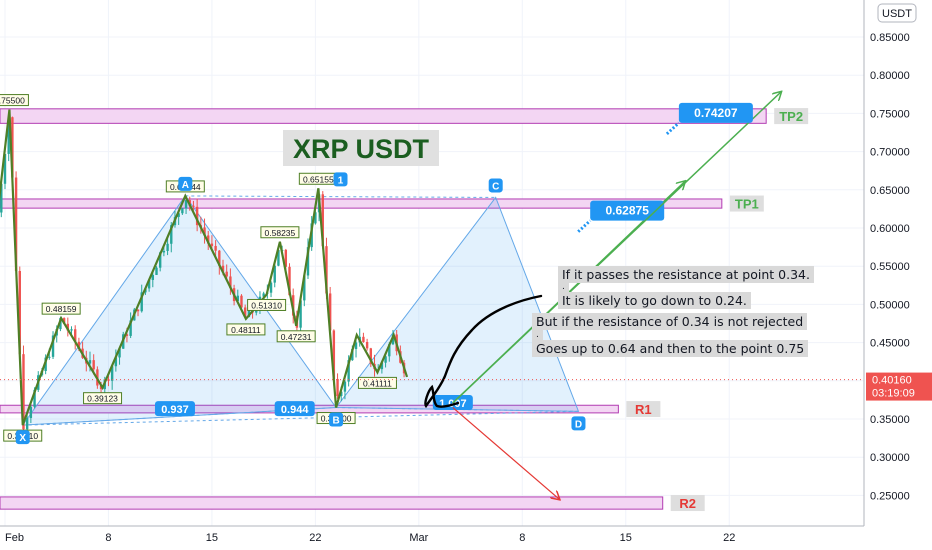  What do you see at coordinates (890, 420) in the screenshot?
I see `price-tick-label: 0.35000` at bounding box center [890, 420].